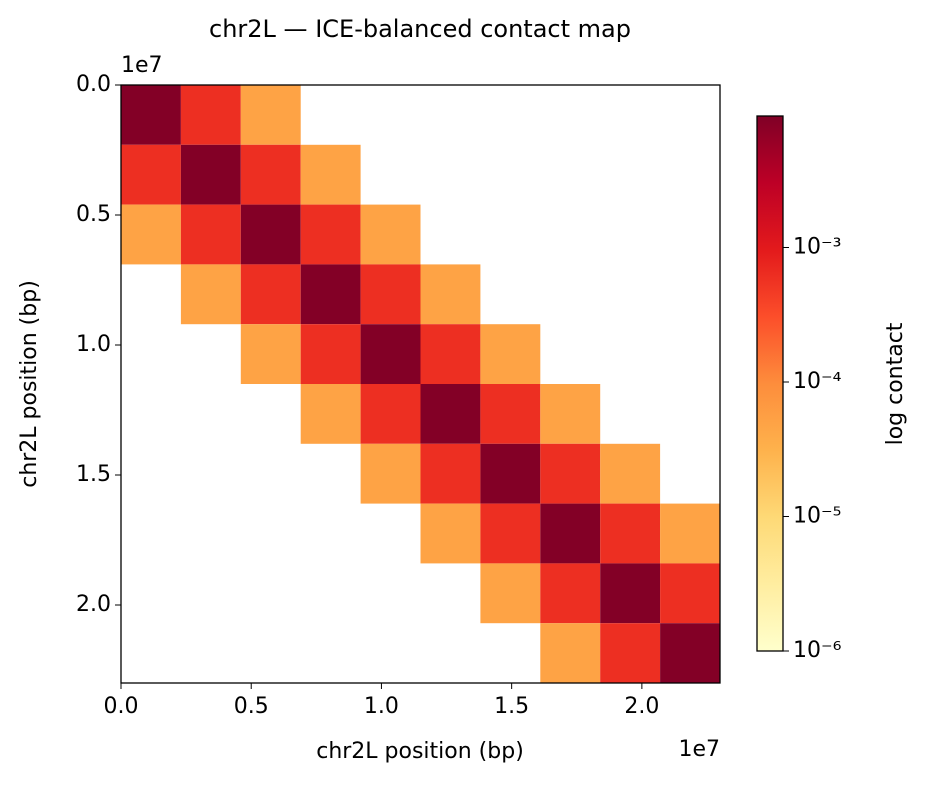 This screenshot has width=928, height=785. What do you see at coordinates (770, 383) in the screenshot?
I see `colorbar` at bounding box center [770, 383].